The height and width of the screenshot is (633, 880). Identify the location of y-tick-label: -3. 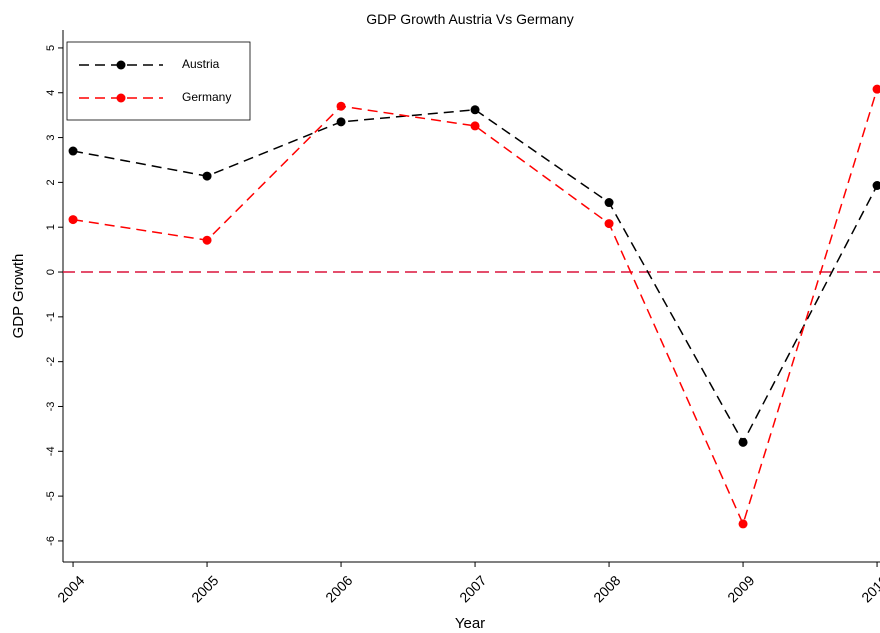
(51, 407).